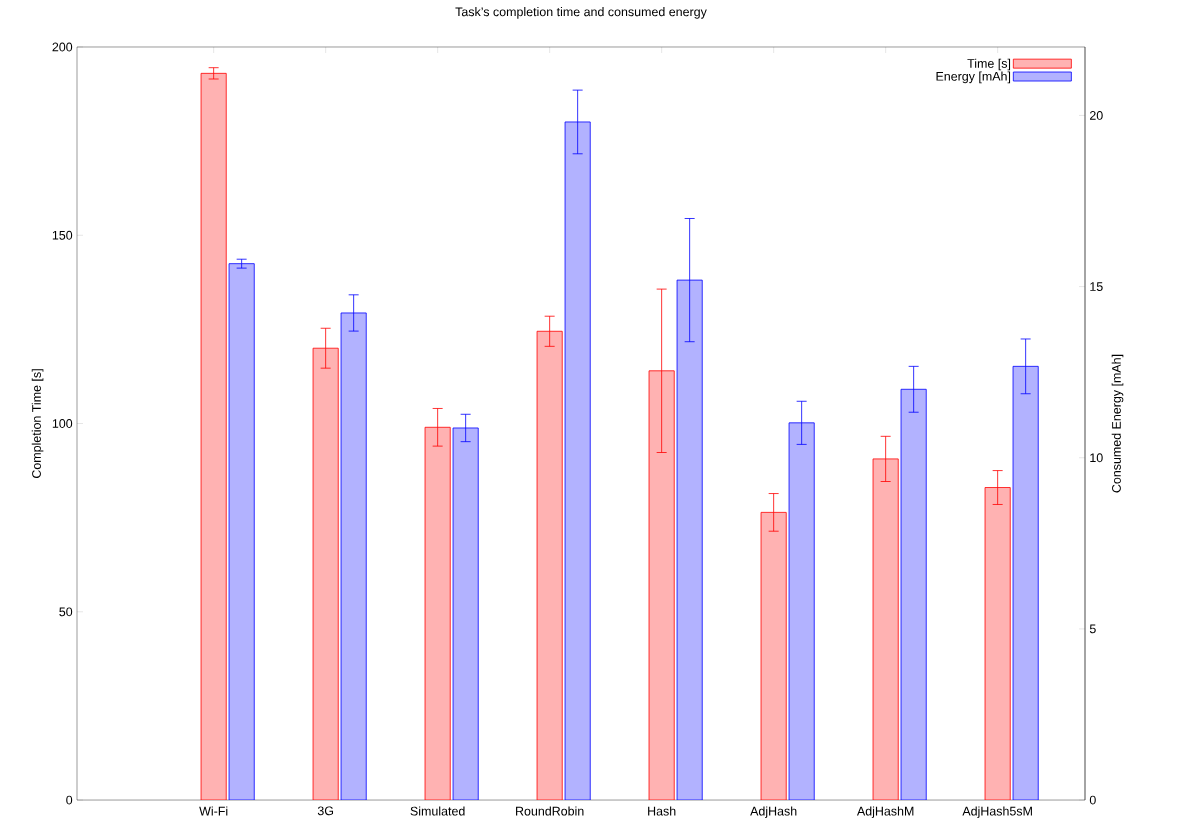 This screenshot has height=835, width=1193. I want to click on legend-label: Energy [mAh], so click(973, 77).